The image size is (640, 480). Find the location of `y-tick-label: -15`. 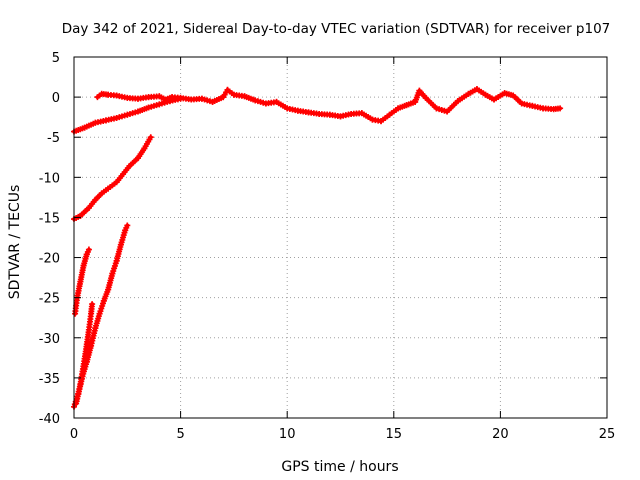

y-tick-label: -15 is located at coordinates (49, 218).